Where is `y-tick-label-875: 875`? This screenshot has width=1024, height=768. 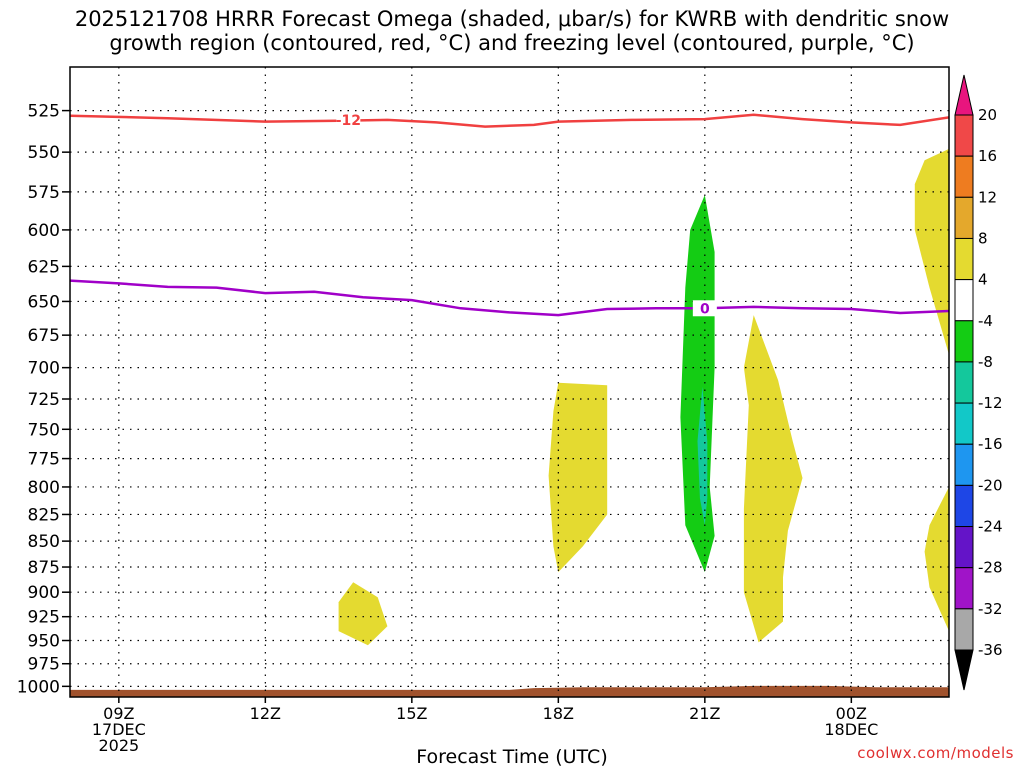
y-tick-label-875: 875 is located at coordinates (44, 568).